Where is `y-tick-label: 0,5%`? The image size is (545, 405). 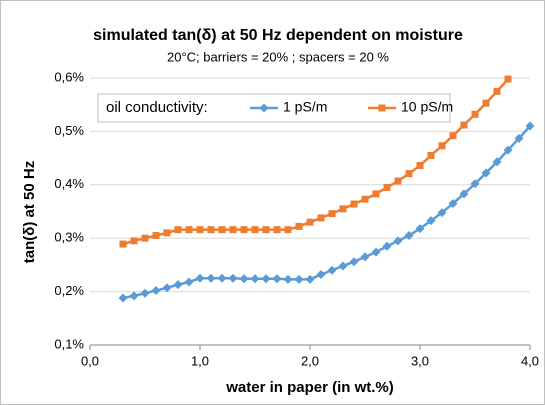
y-tick-label: 0,5% is located at coordinates (69, 130).